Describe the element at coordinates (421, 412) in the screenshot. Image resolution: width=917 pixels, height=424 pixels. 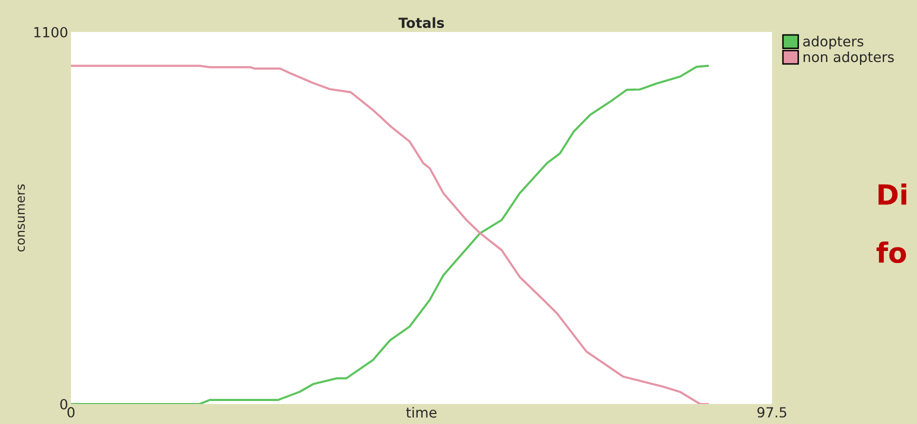
I see `x-axis-title: time` at that location.